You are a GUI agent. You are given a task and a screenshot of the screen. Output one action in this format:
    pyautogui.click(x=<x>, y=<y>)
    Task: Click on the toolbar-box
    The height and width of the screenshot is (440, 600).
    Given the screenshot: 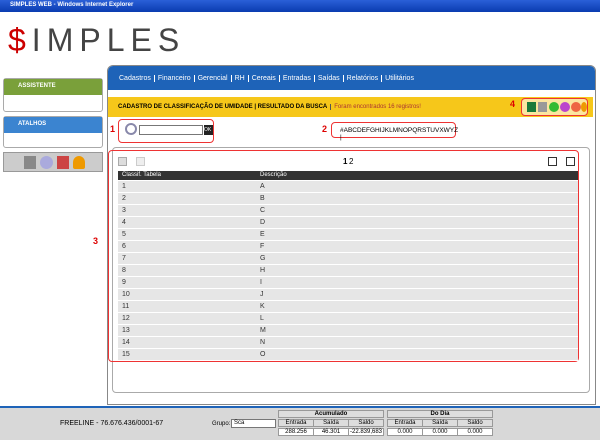 What is the action you would take?
    pyautogui.click(x=554, y=107)
    